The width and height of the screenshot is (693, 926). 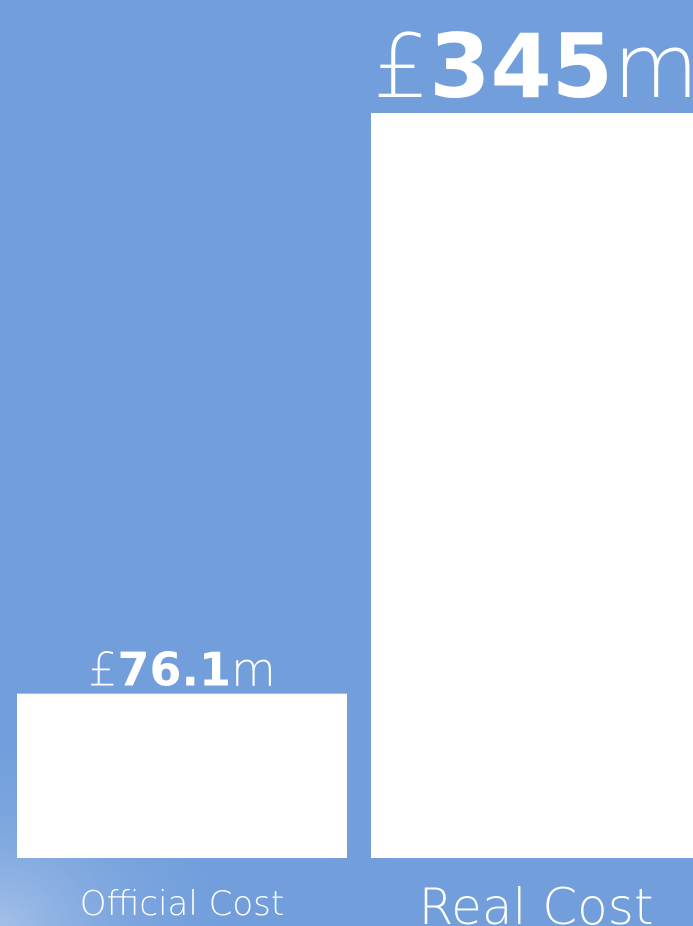 What do you see at coordinates (521, 66) in the screenshot?
I see `value-label-part: 345` at bounding box center [521, 66].